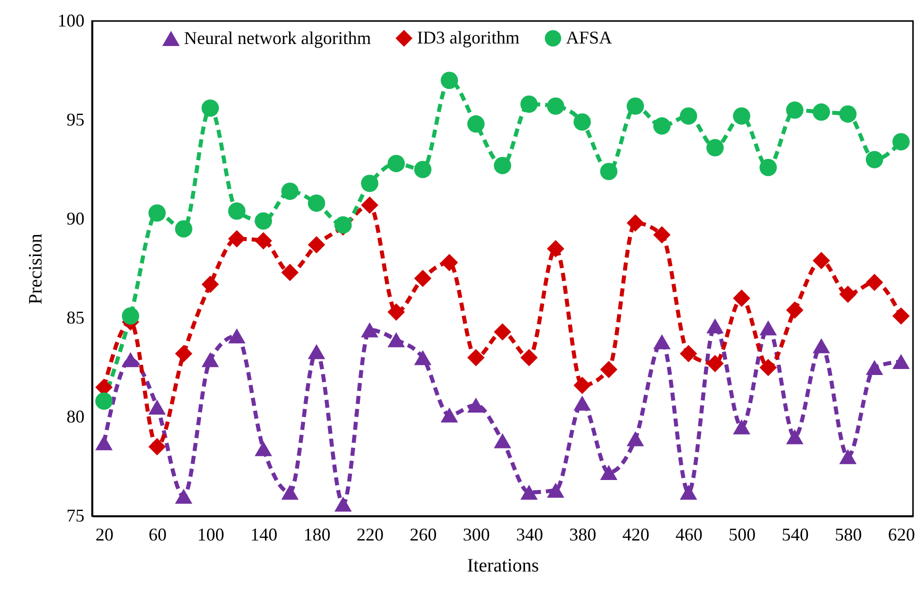  I want to click on y-tick-label: 80, so click(75, 416).